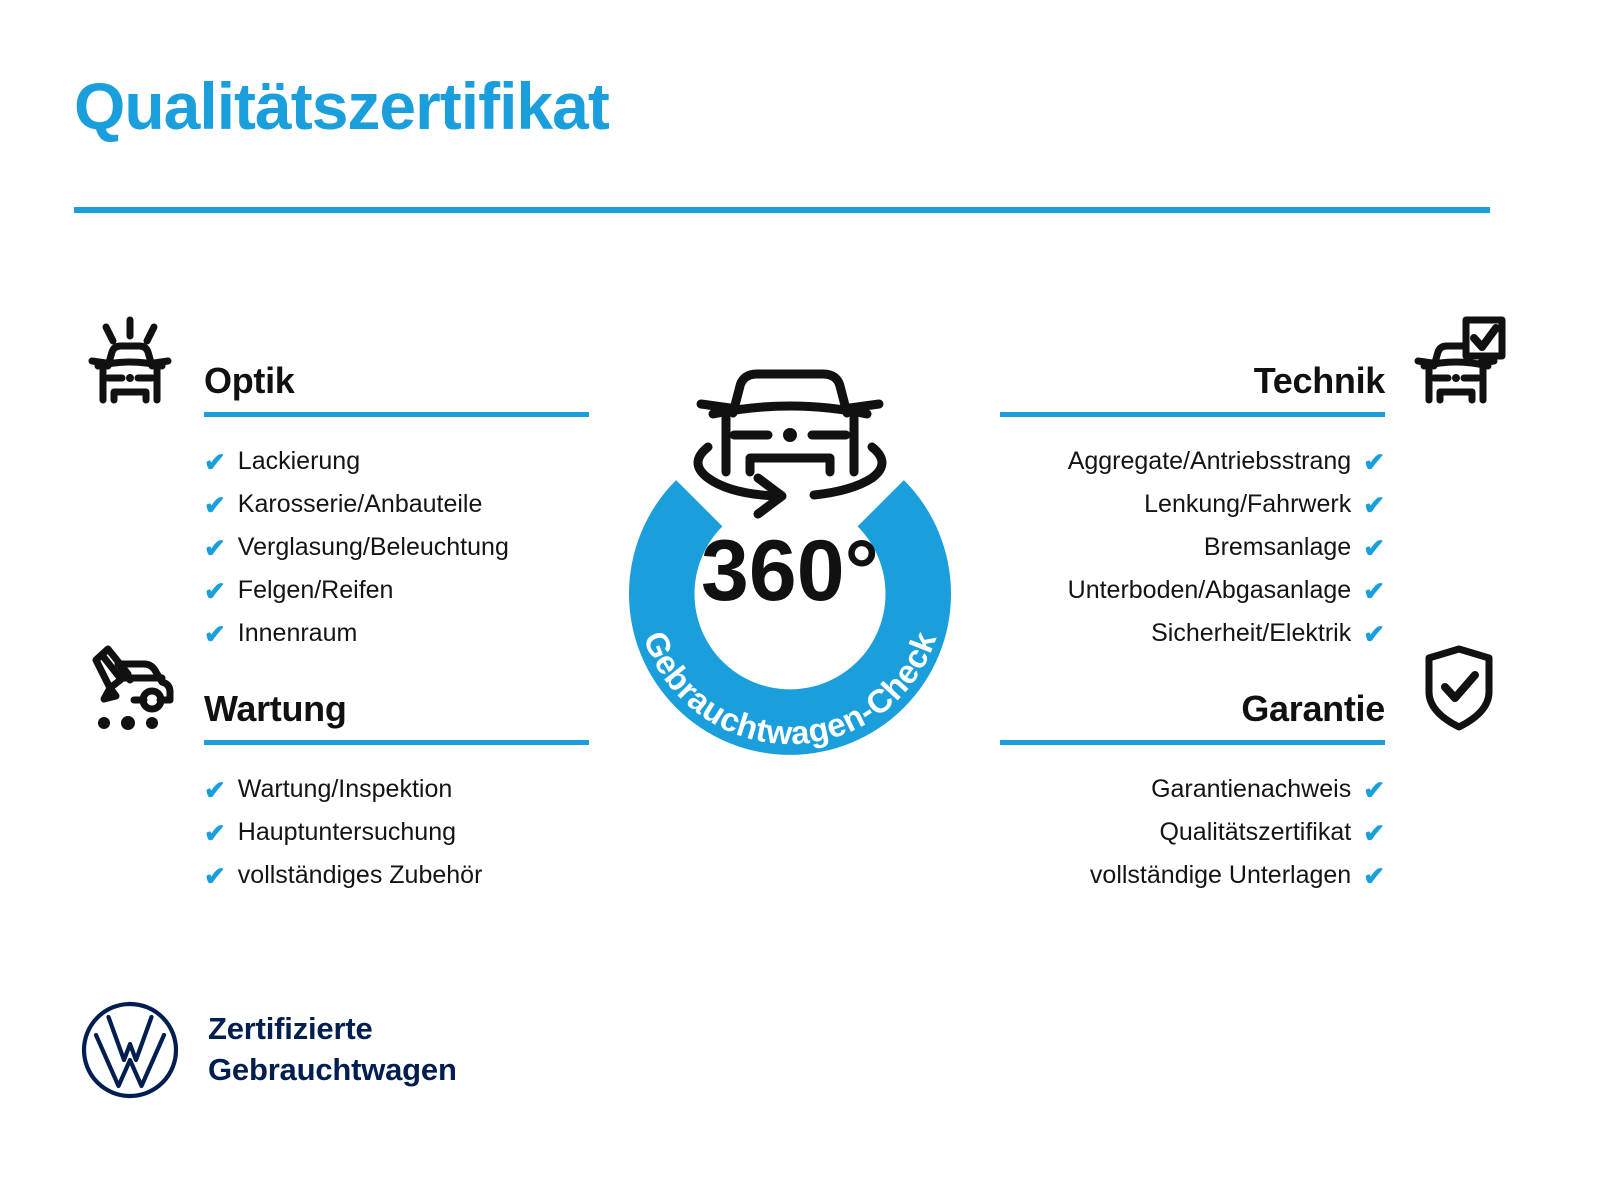  Describe the element at coordinates (1209, 590) in the screenshot. I see `list-item-label: Unterboden/Abgasanlage` at that location.